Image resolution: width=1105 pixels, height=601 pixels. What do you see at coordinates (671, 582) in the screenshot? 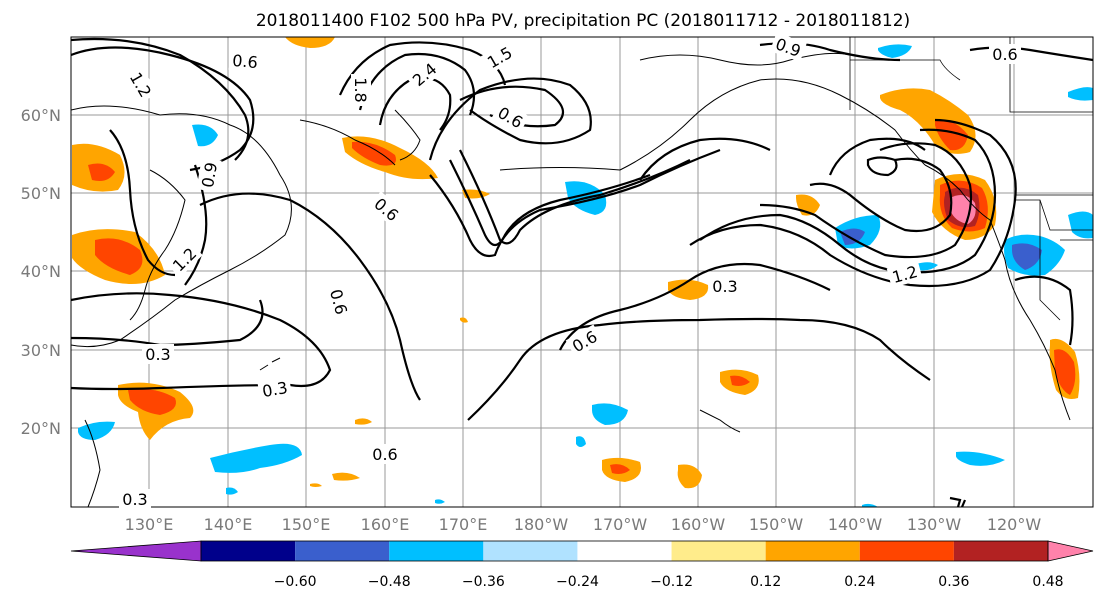
I see `colorbar-tick-label: −0.12` at bounding box center [671, 582].